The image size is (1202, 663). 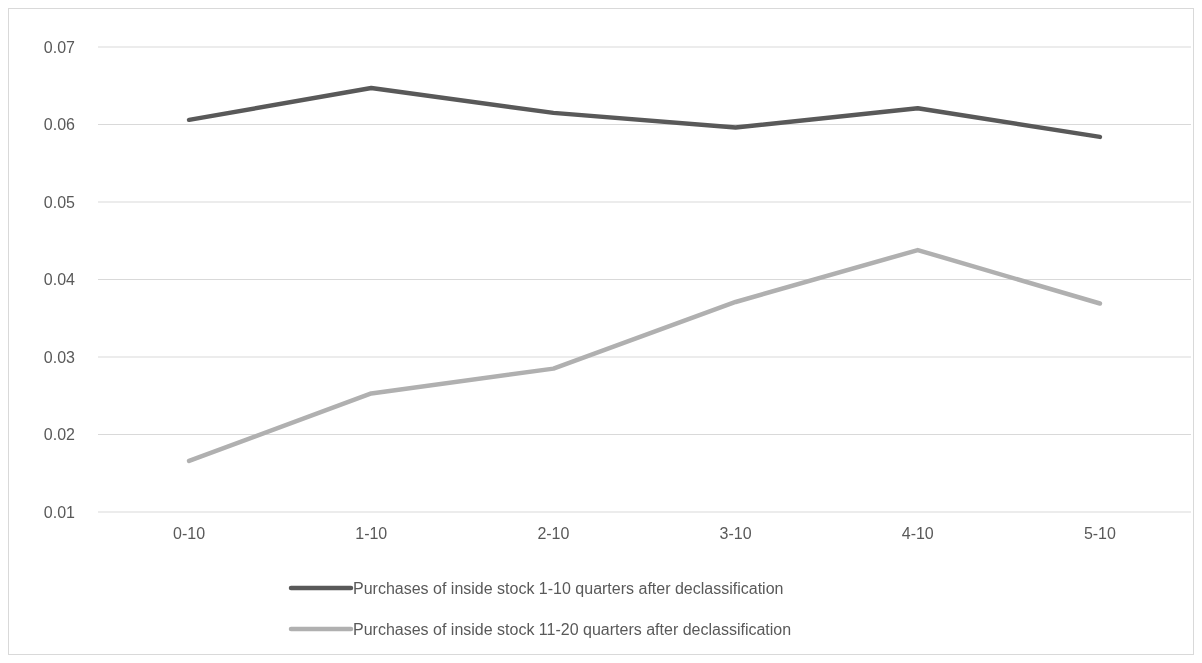 What do you see at coordinates (572, 629) in the screenshot?
I see `legend-label: Purchases of inside stock 11-20 quarters after declassification` at bounding box center [572, 629].